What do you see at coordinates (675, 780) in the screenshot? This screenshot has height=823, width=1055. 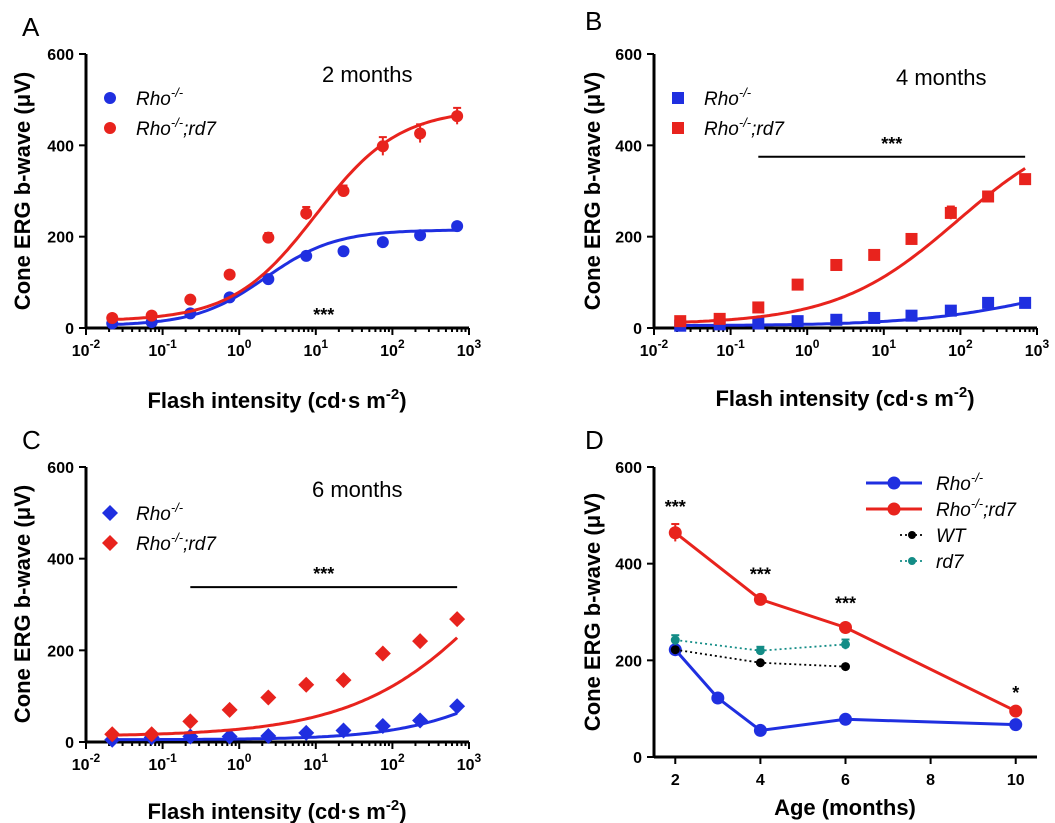 I see `x-tick-label: 2` at bounding box center [675, 780].